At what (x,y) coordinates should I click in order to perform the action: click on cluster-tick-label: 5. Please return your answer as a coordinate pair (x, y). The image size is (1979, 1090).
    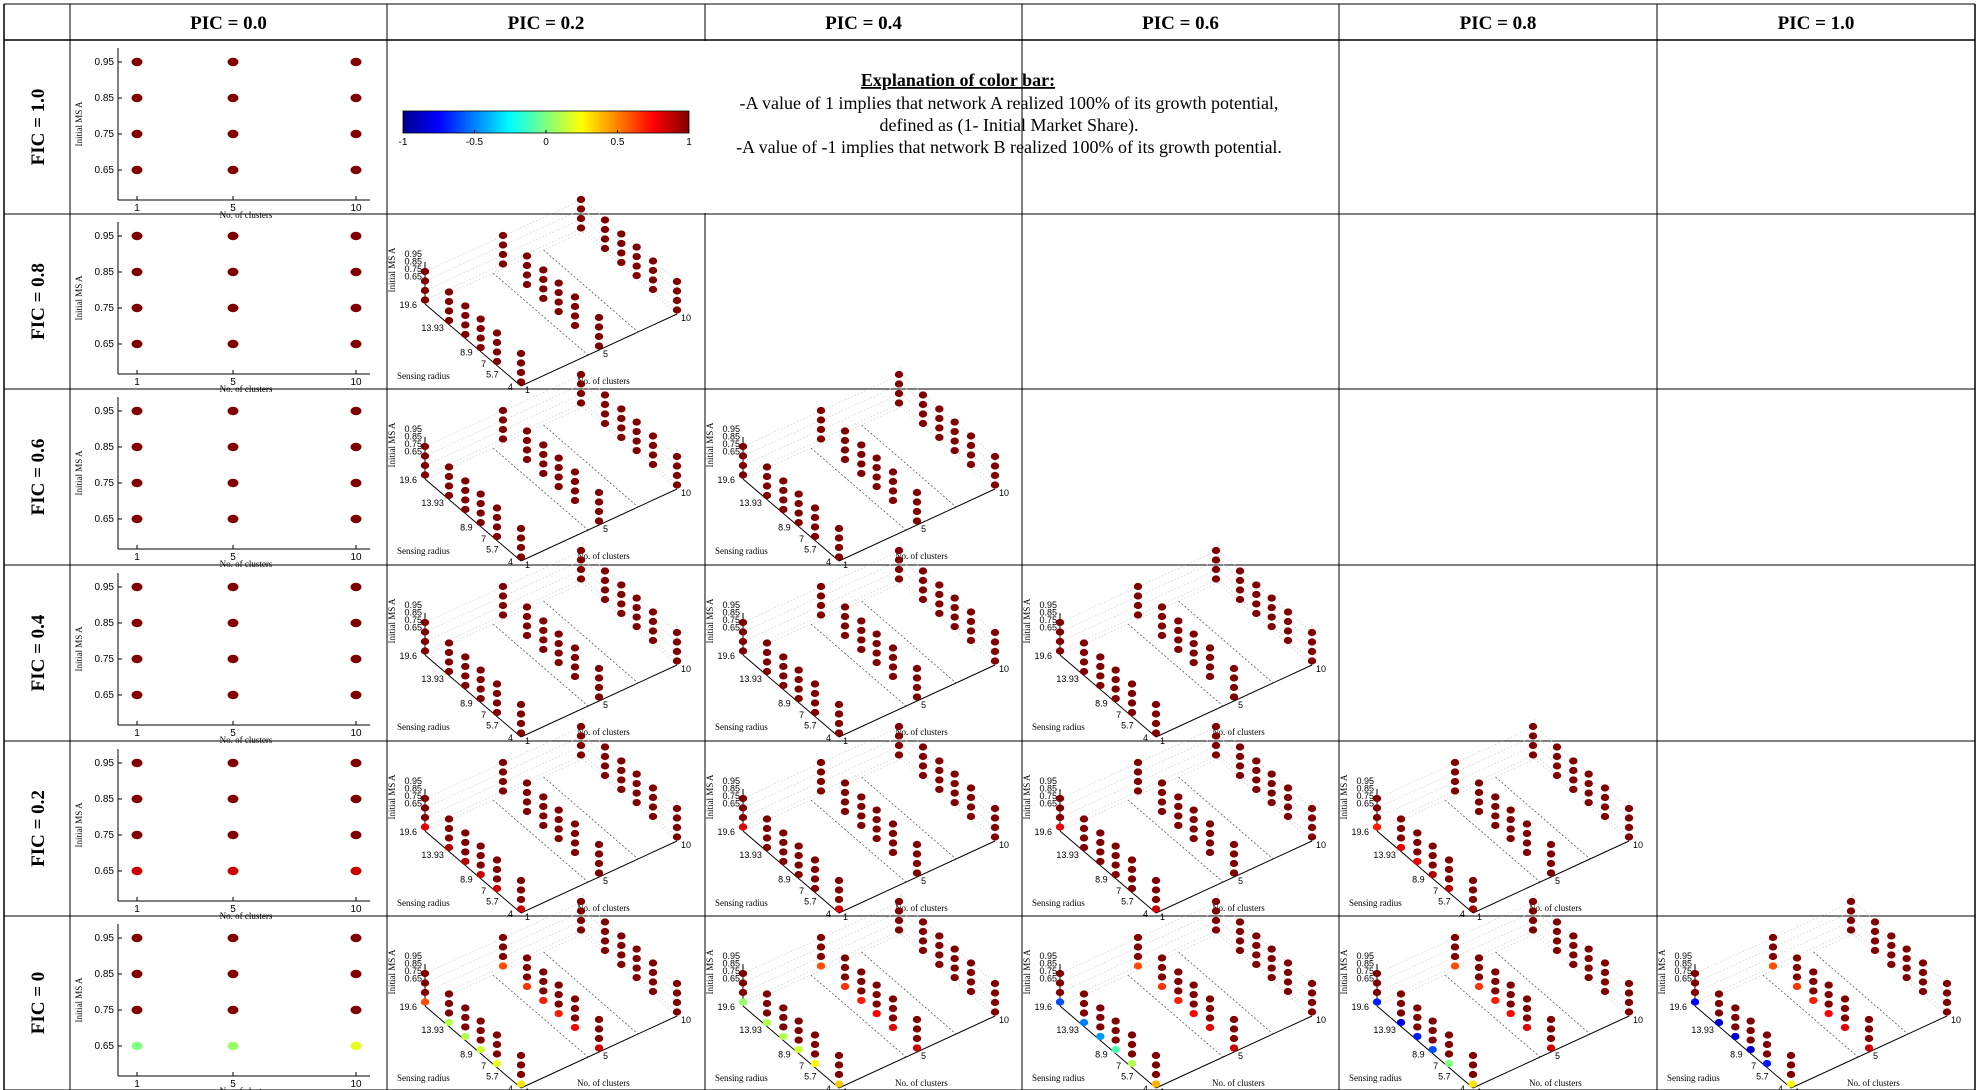
    Looking at the image, I should click on (605, 705).